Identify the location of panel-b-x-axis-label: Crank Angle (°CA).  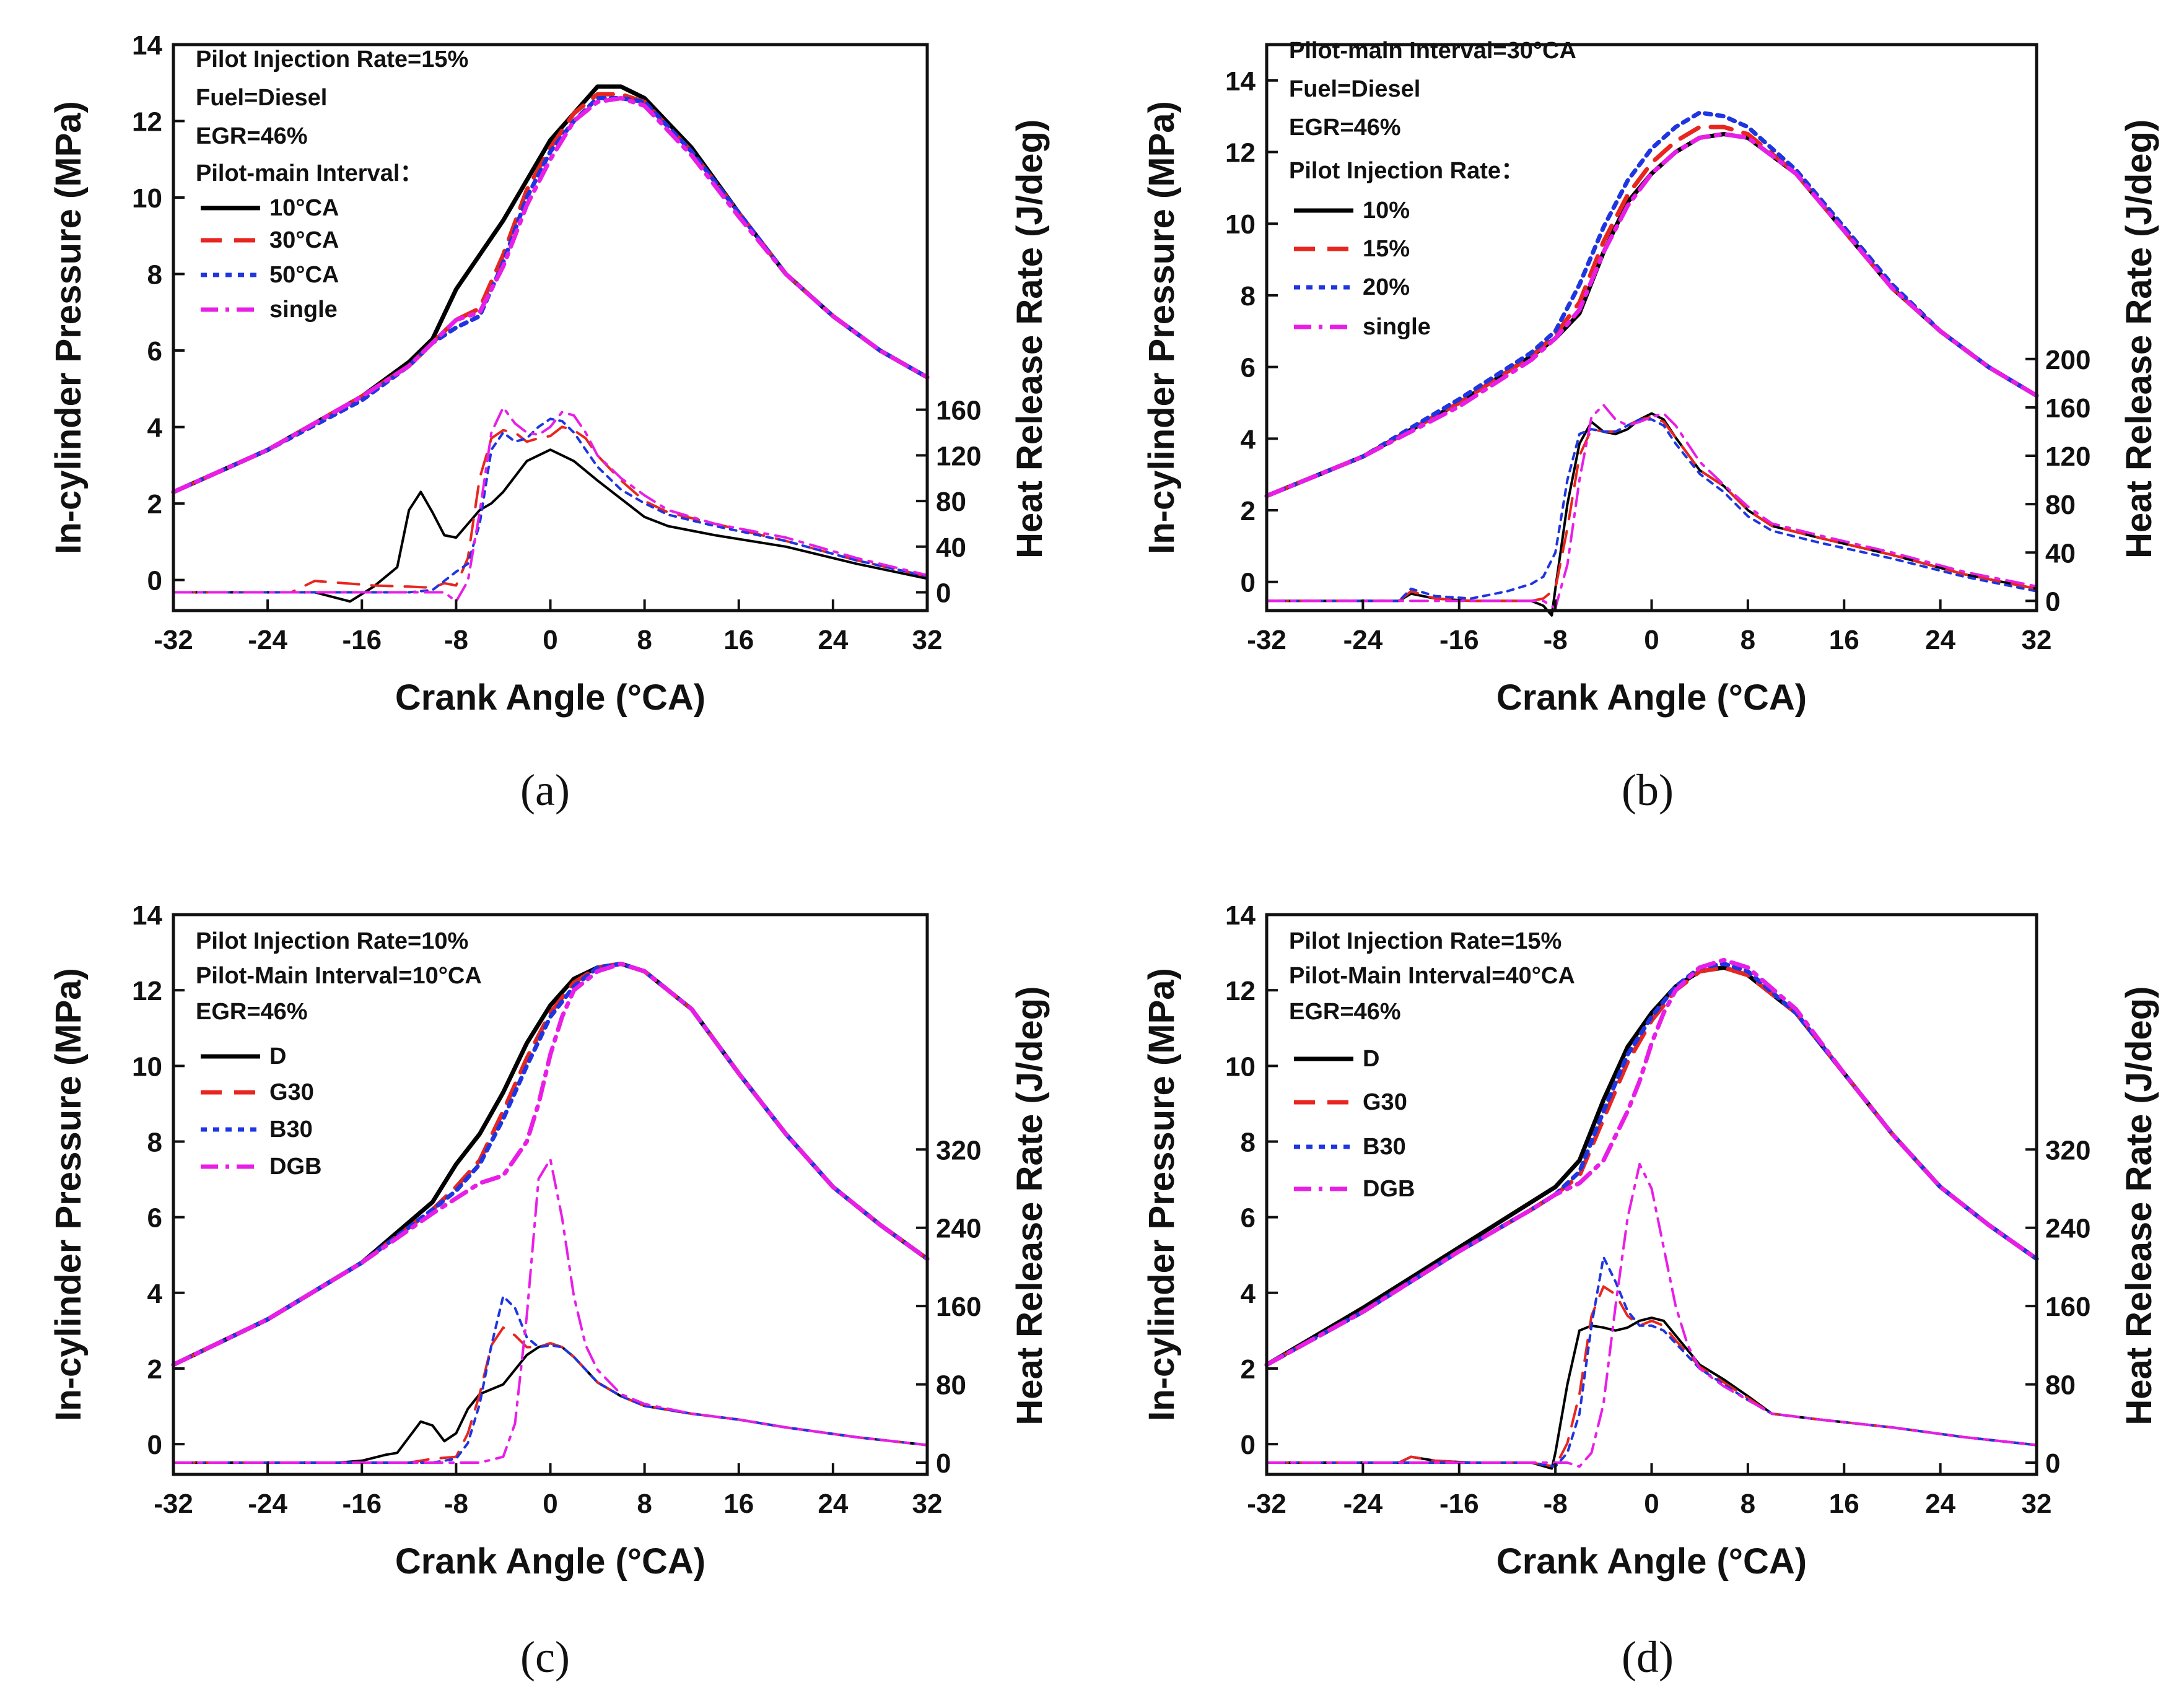
(1652, 697).